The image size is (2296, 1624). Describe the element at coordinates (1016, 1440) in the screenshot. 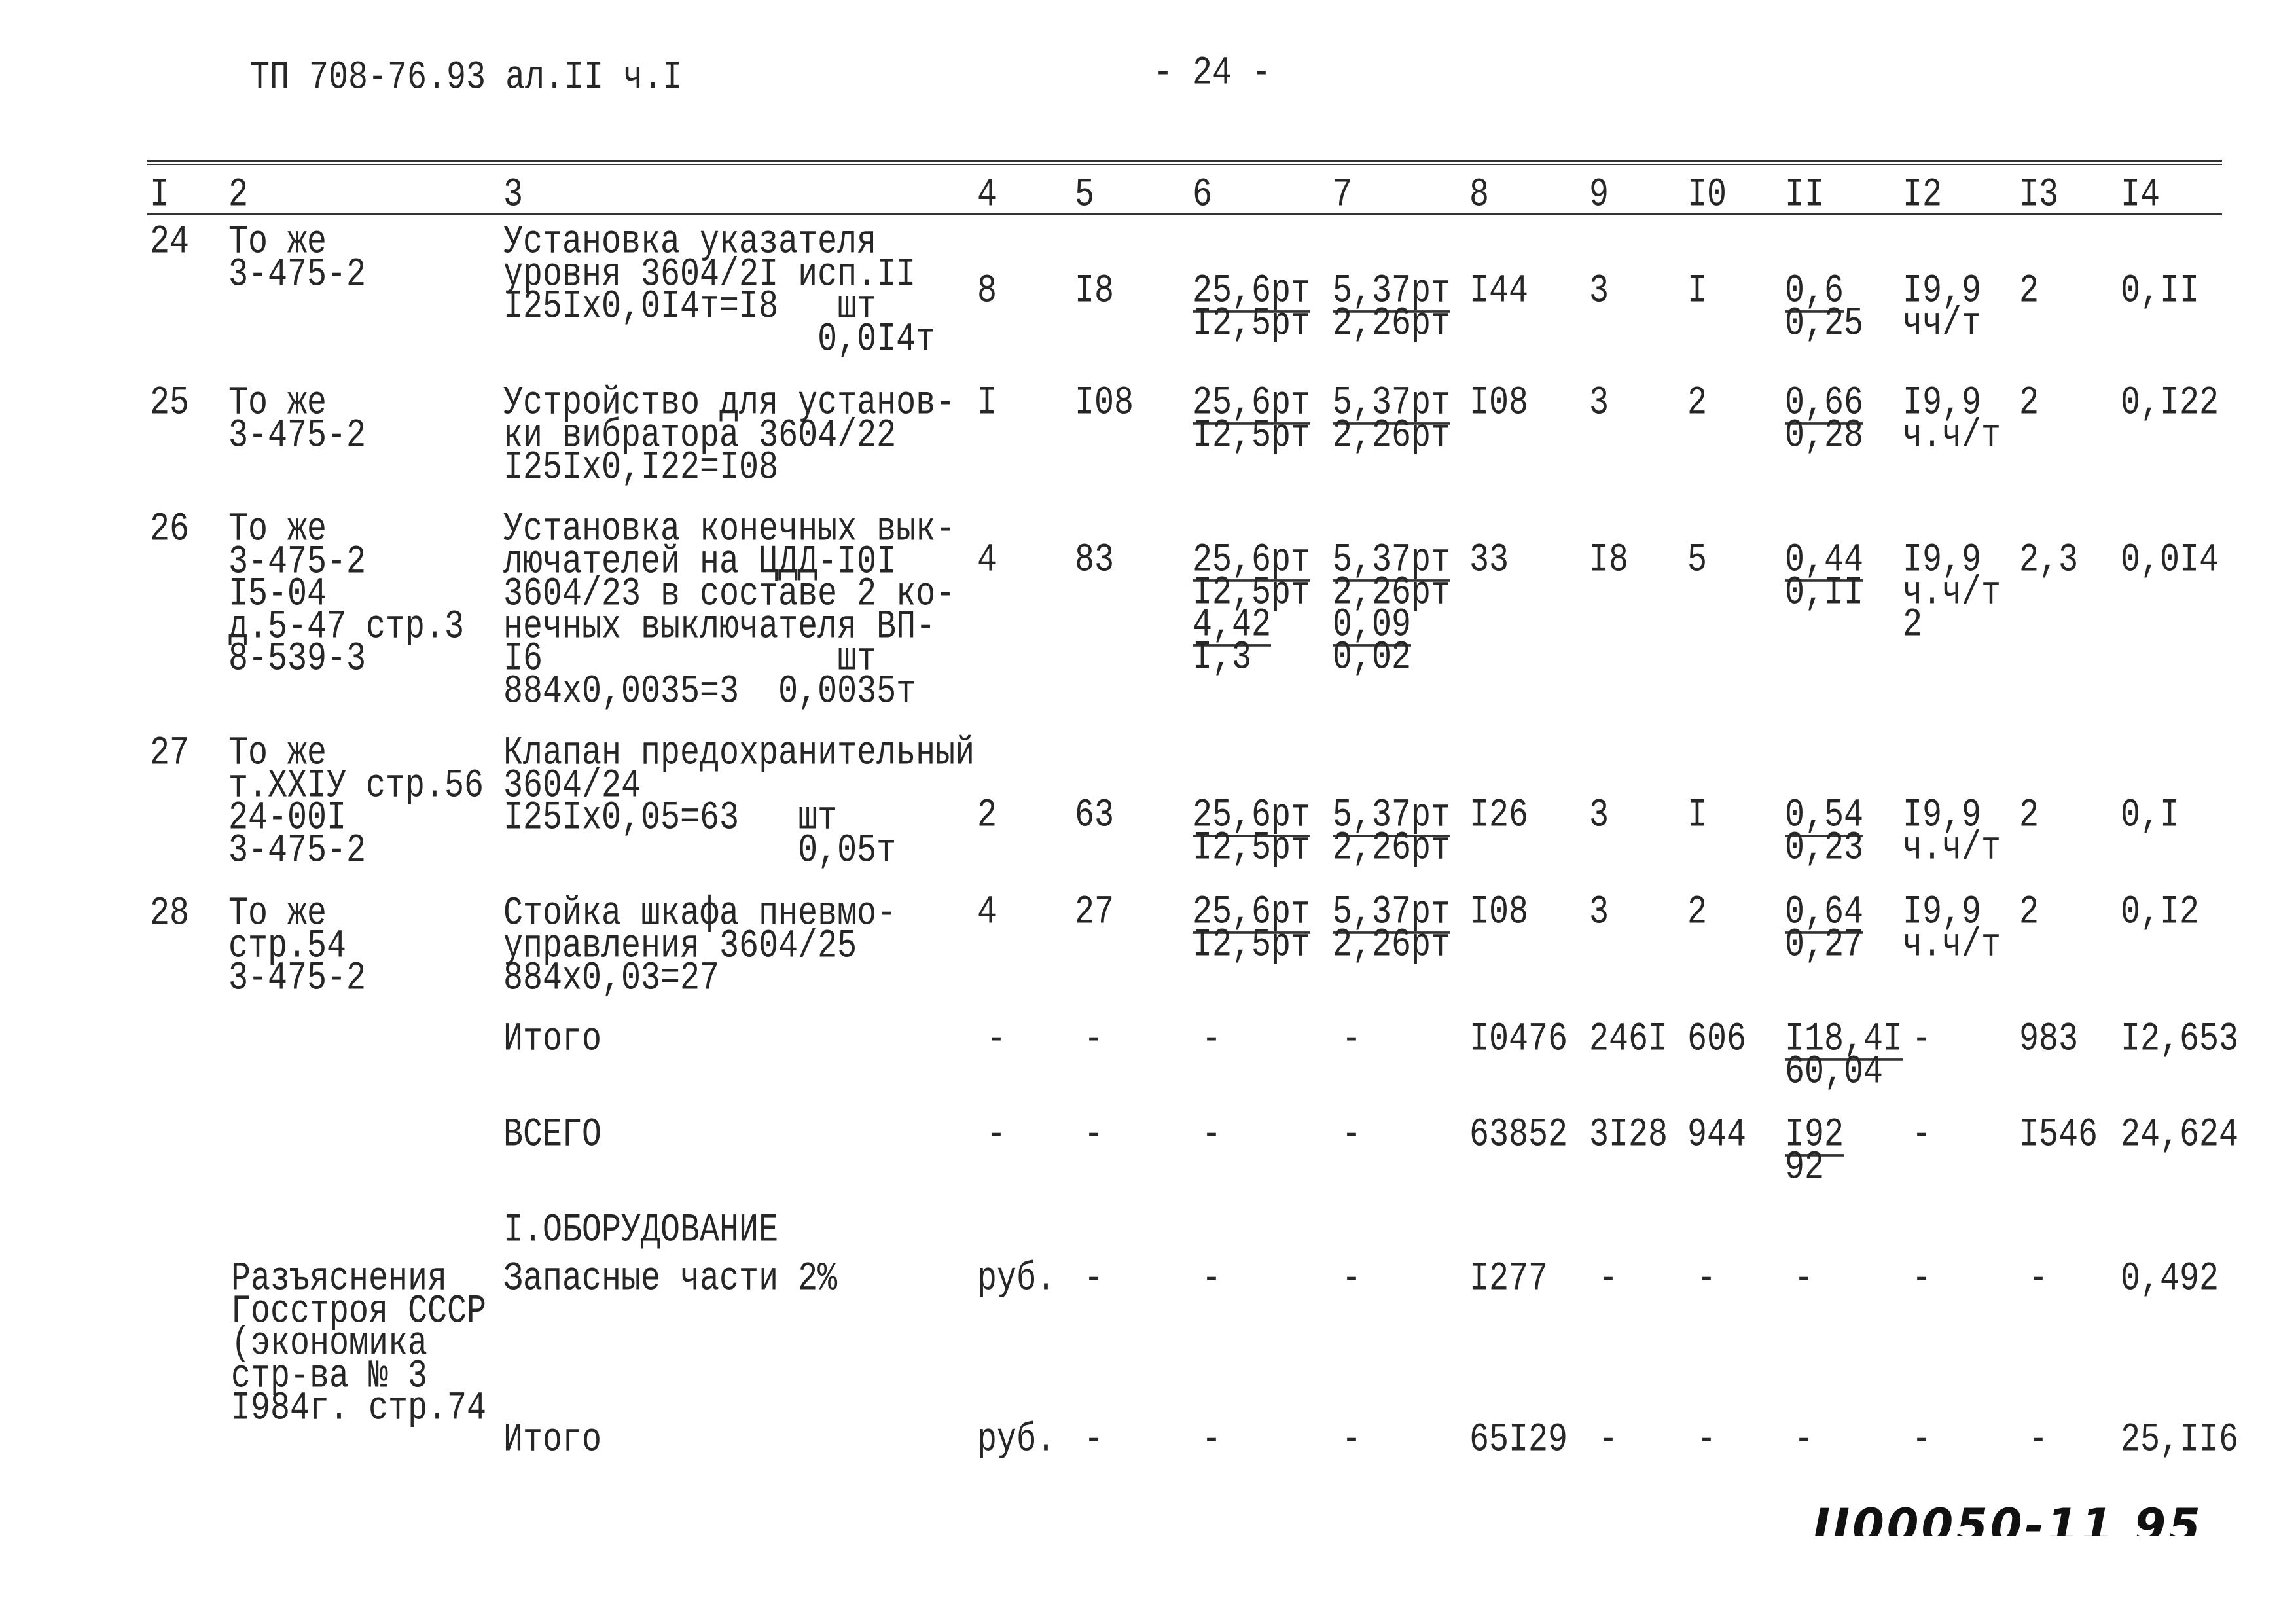

I see `equipment-col-4: руб.` at that location.